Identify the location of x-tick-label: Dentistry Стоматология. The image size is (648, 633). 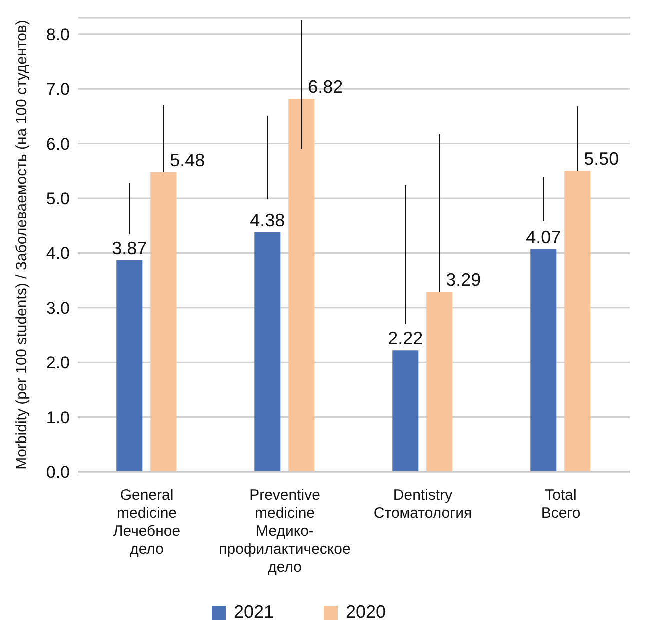
(423, 504).